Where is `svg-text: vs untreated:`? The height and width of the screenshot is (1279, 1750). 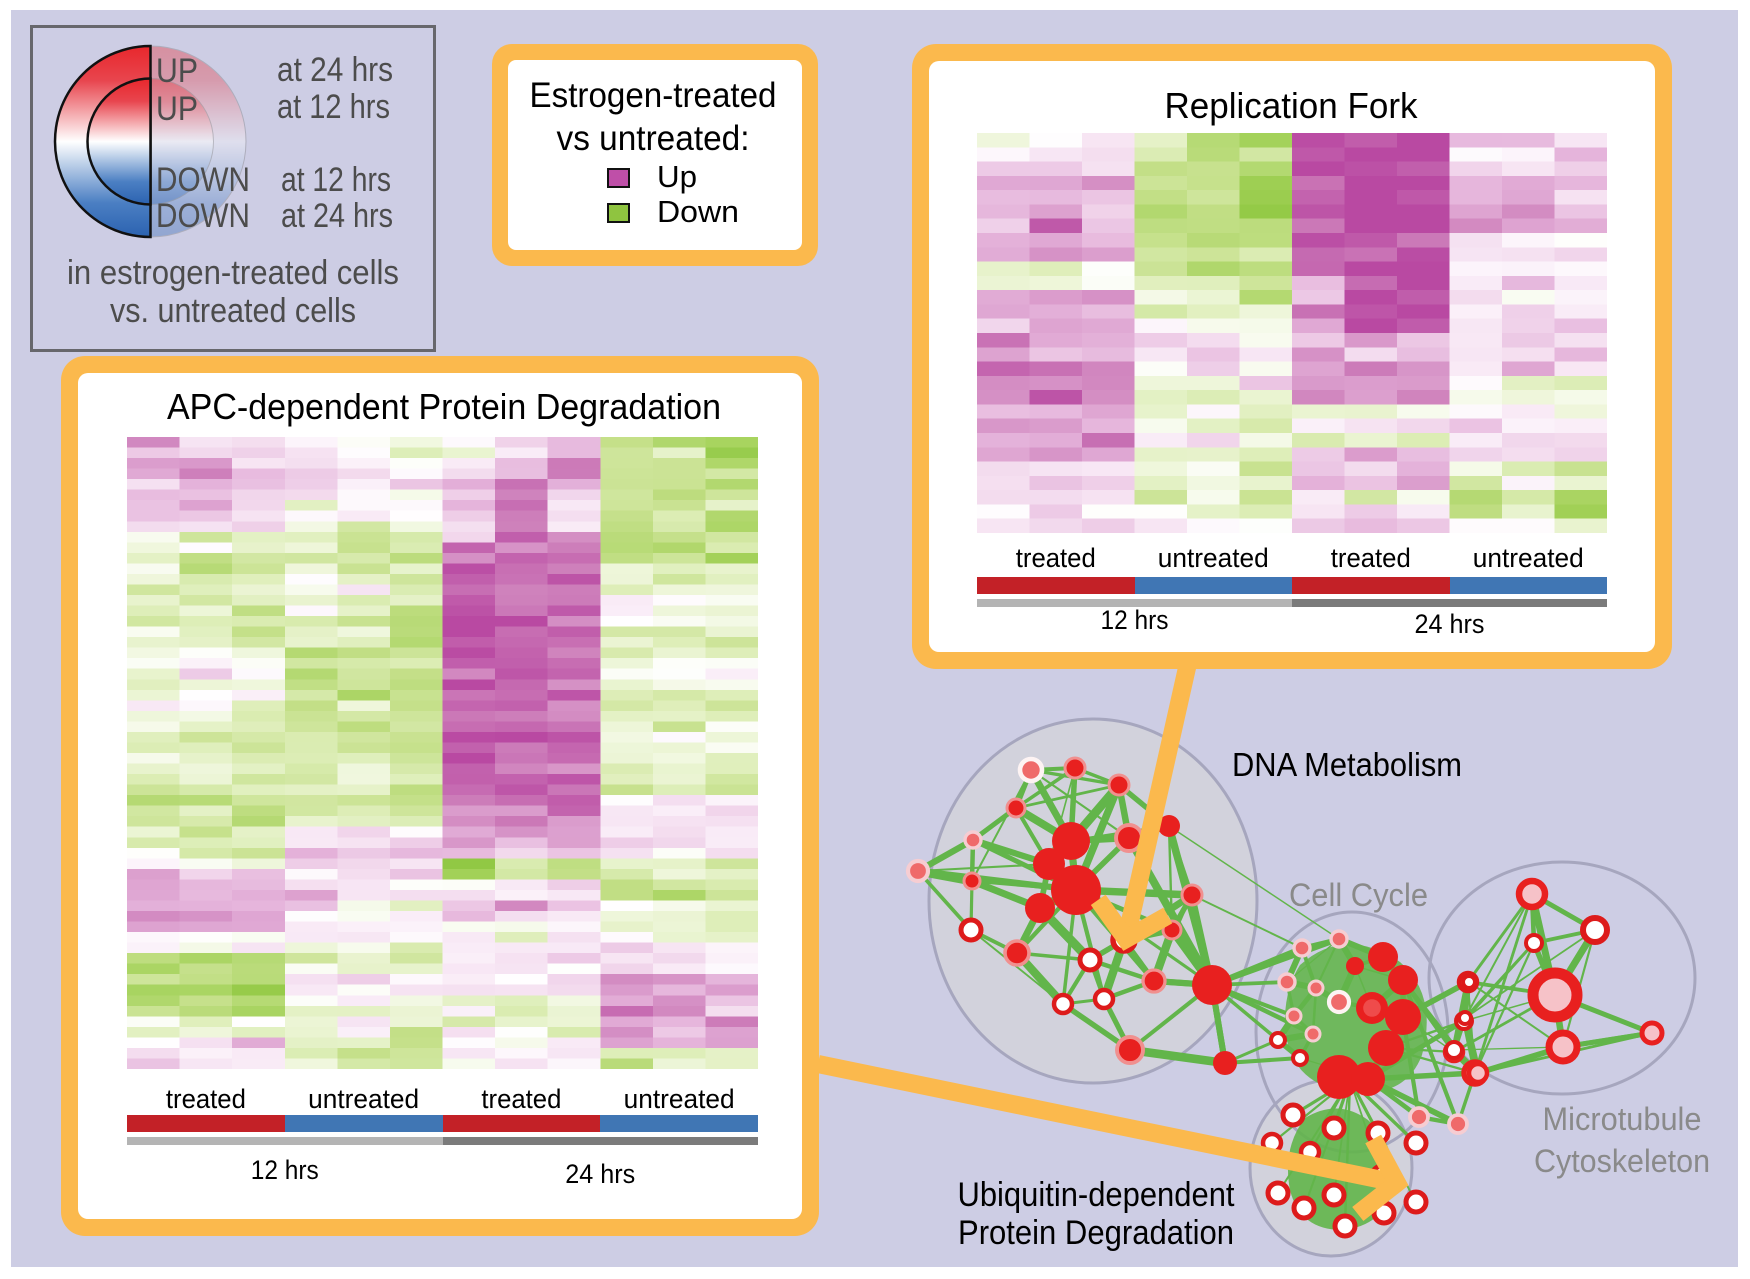
svg-text: vs untreated: is located at coordinates (653, 138).